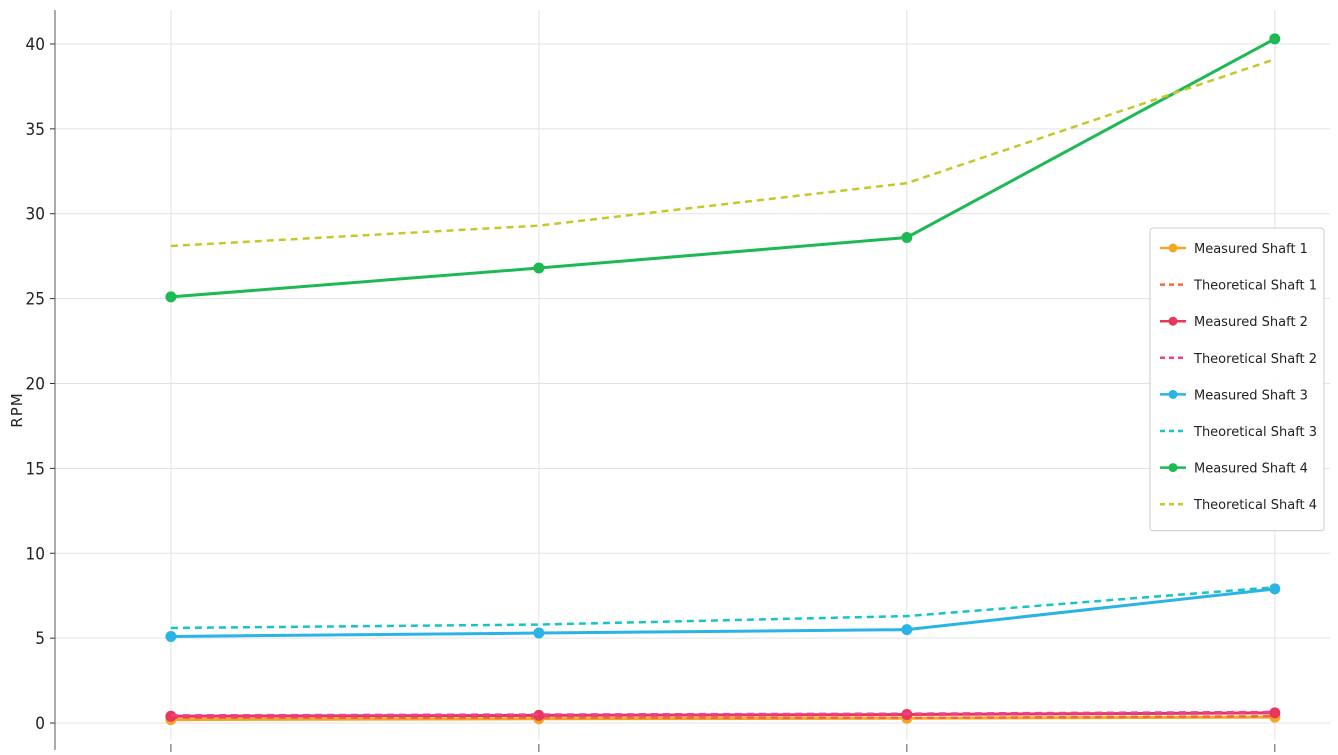 The width and height of the screenshot is (1338, 755). I want to click on y-tick-label: 30, so click(35, 215).